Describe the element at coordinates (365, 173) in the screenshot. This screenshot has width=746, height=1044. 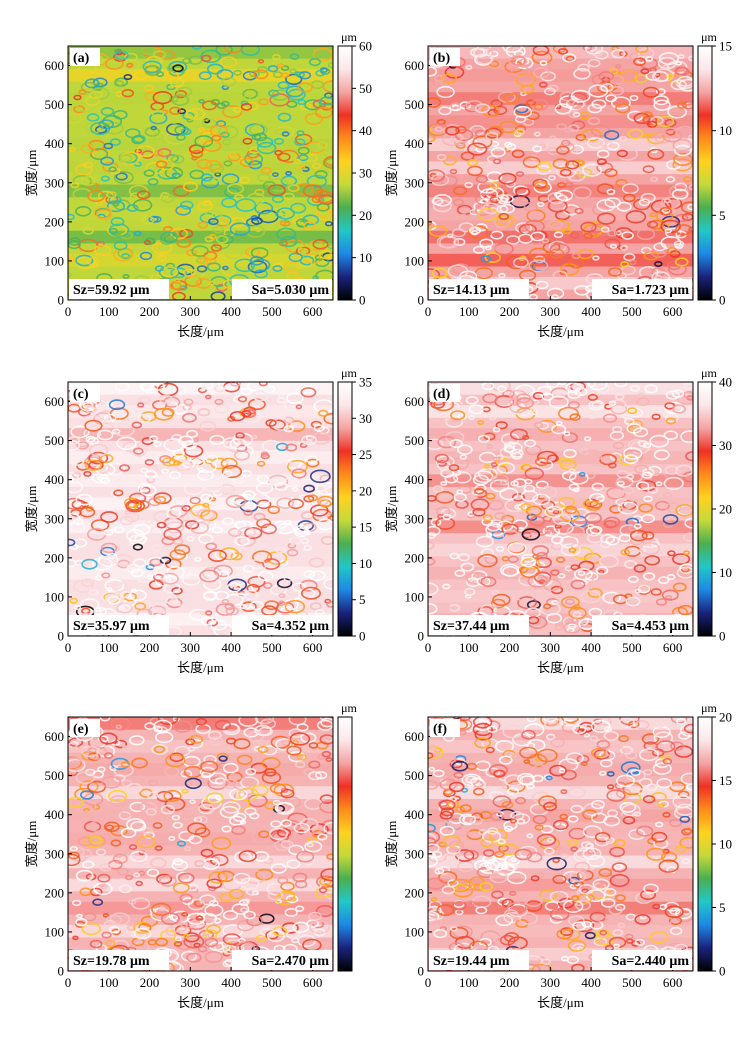
I see `colorbar-tick-label: 30` at that location.